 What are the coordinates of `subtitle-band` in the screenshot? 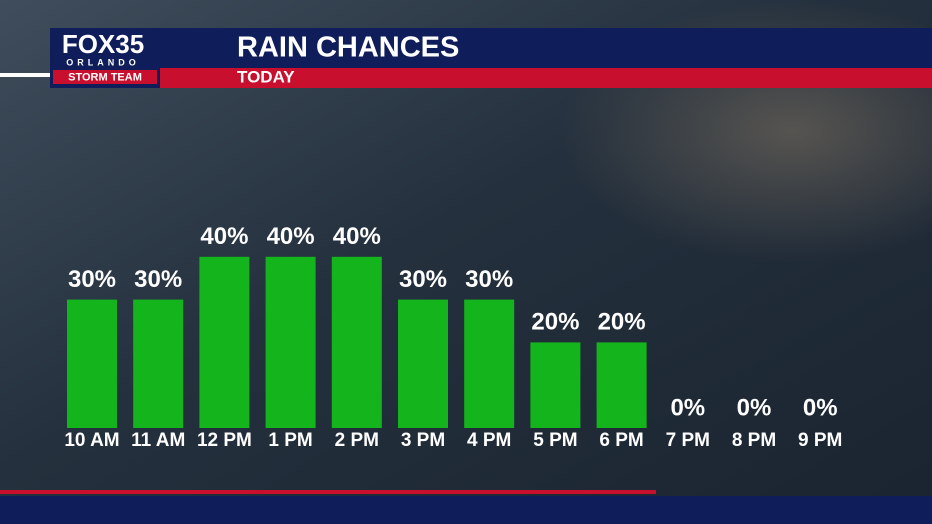 It's located at (546, 78).